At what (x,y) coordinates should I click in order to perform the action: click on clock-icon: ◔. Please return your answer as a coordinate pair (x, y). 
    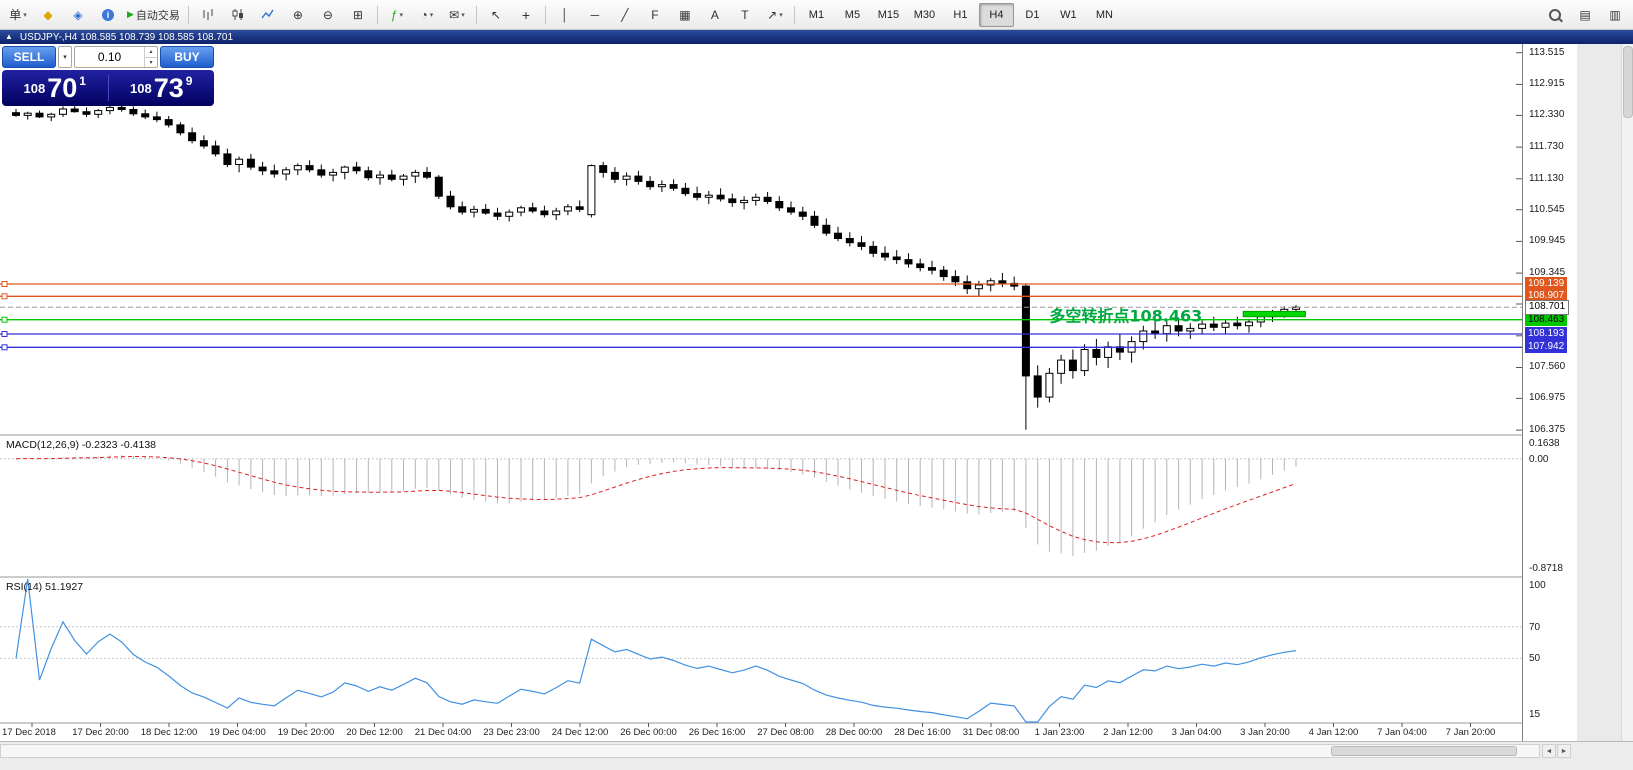
    Looking at the image, I should click on (424, 14).